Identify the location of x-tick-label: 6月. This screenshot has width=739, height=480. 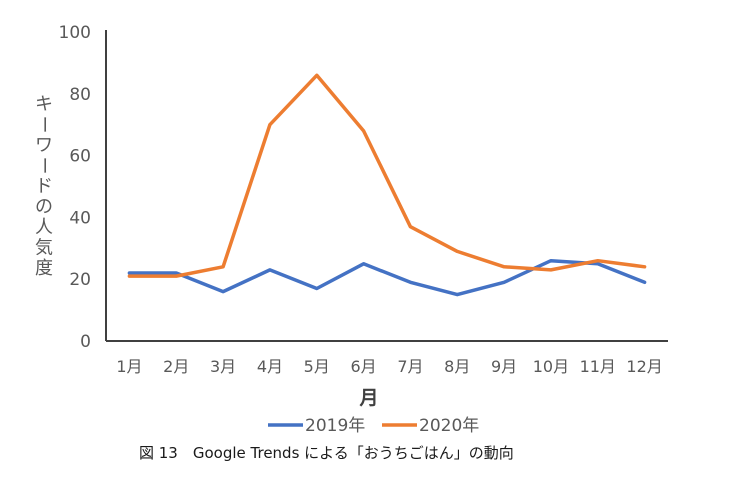
(363, 366).